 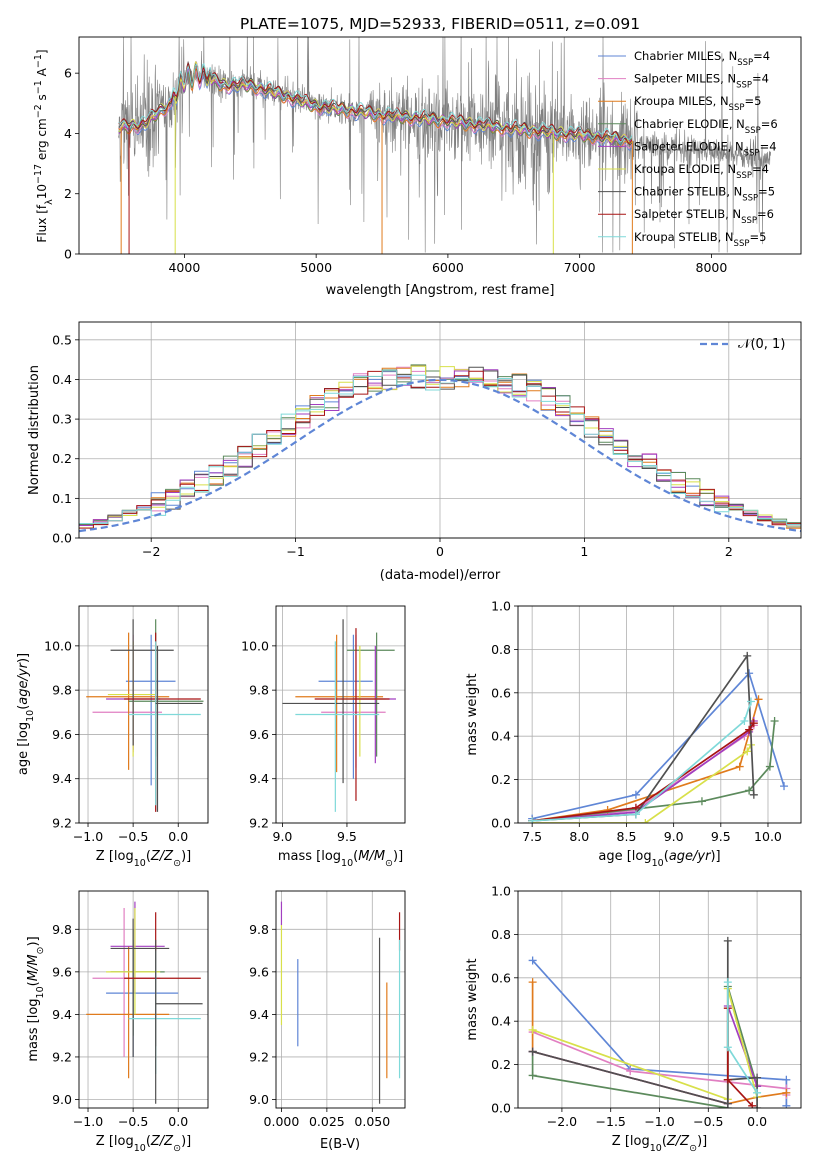 I want to click on label-part: )], so click(x=715, y=856).